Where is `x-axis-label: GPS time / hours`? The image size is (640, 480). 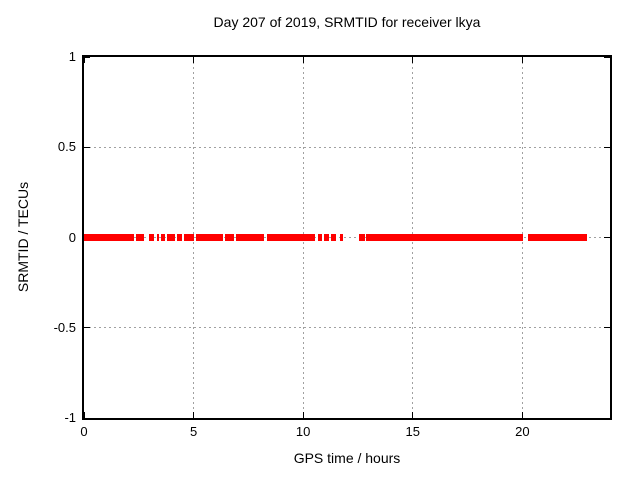
x-axis-label: GPS time / hours is located at coordinates (347, 458).